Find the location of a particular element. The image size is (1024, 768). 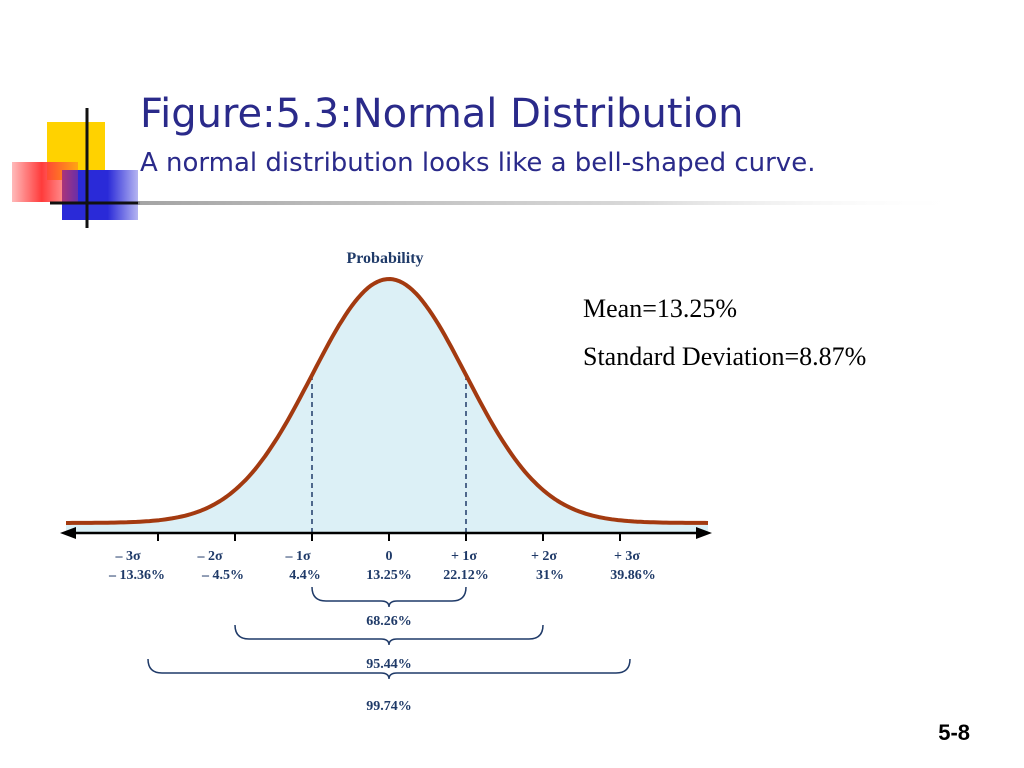

deco-red-square is located at coordinates (45, 182).